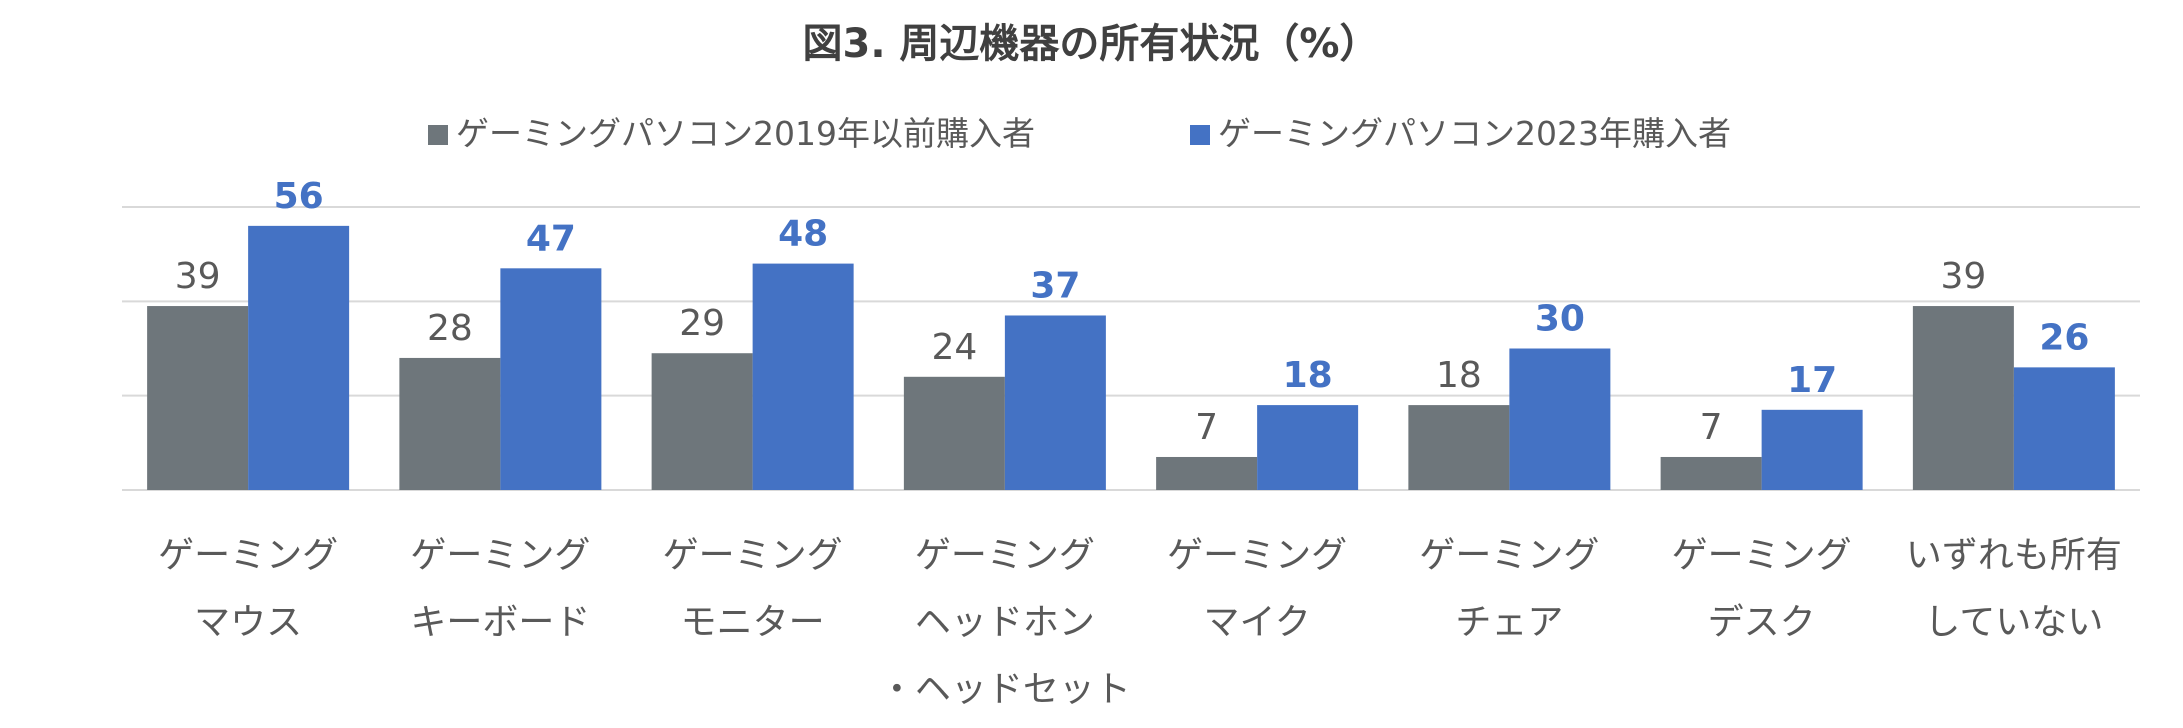 This screenshot has width=2183, height=728. What do you see at coordinates (753, 622) in the screenshot?
I see `category-label-c2-l1: モニター` at bounding box center [753, 622].